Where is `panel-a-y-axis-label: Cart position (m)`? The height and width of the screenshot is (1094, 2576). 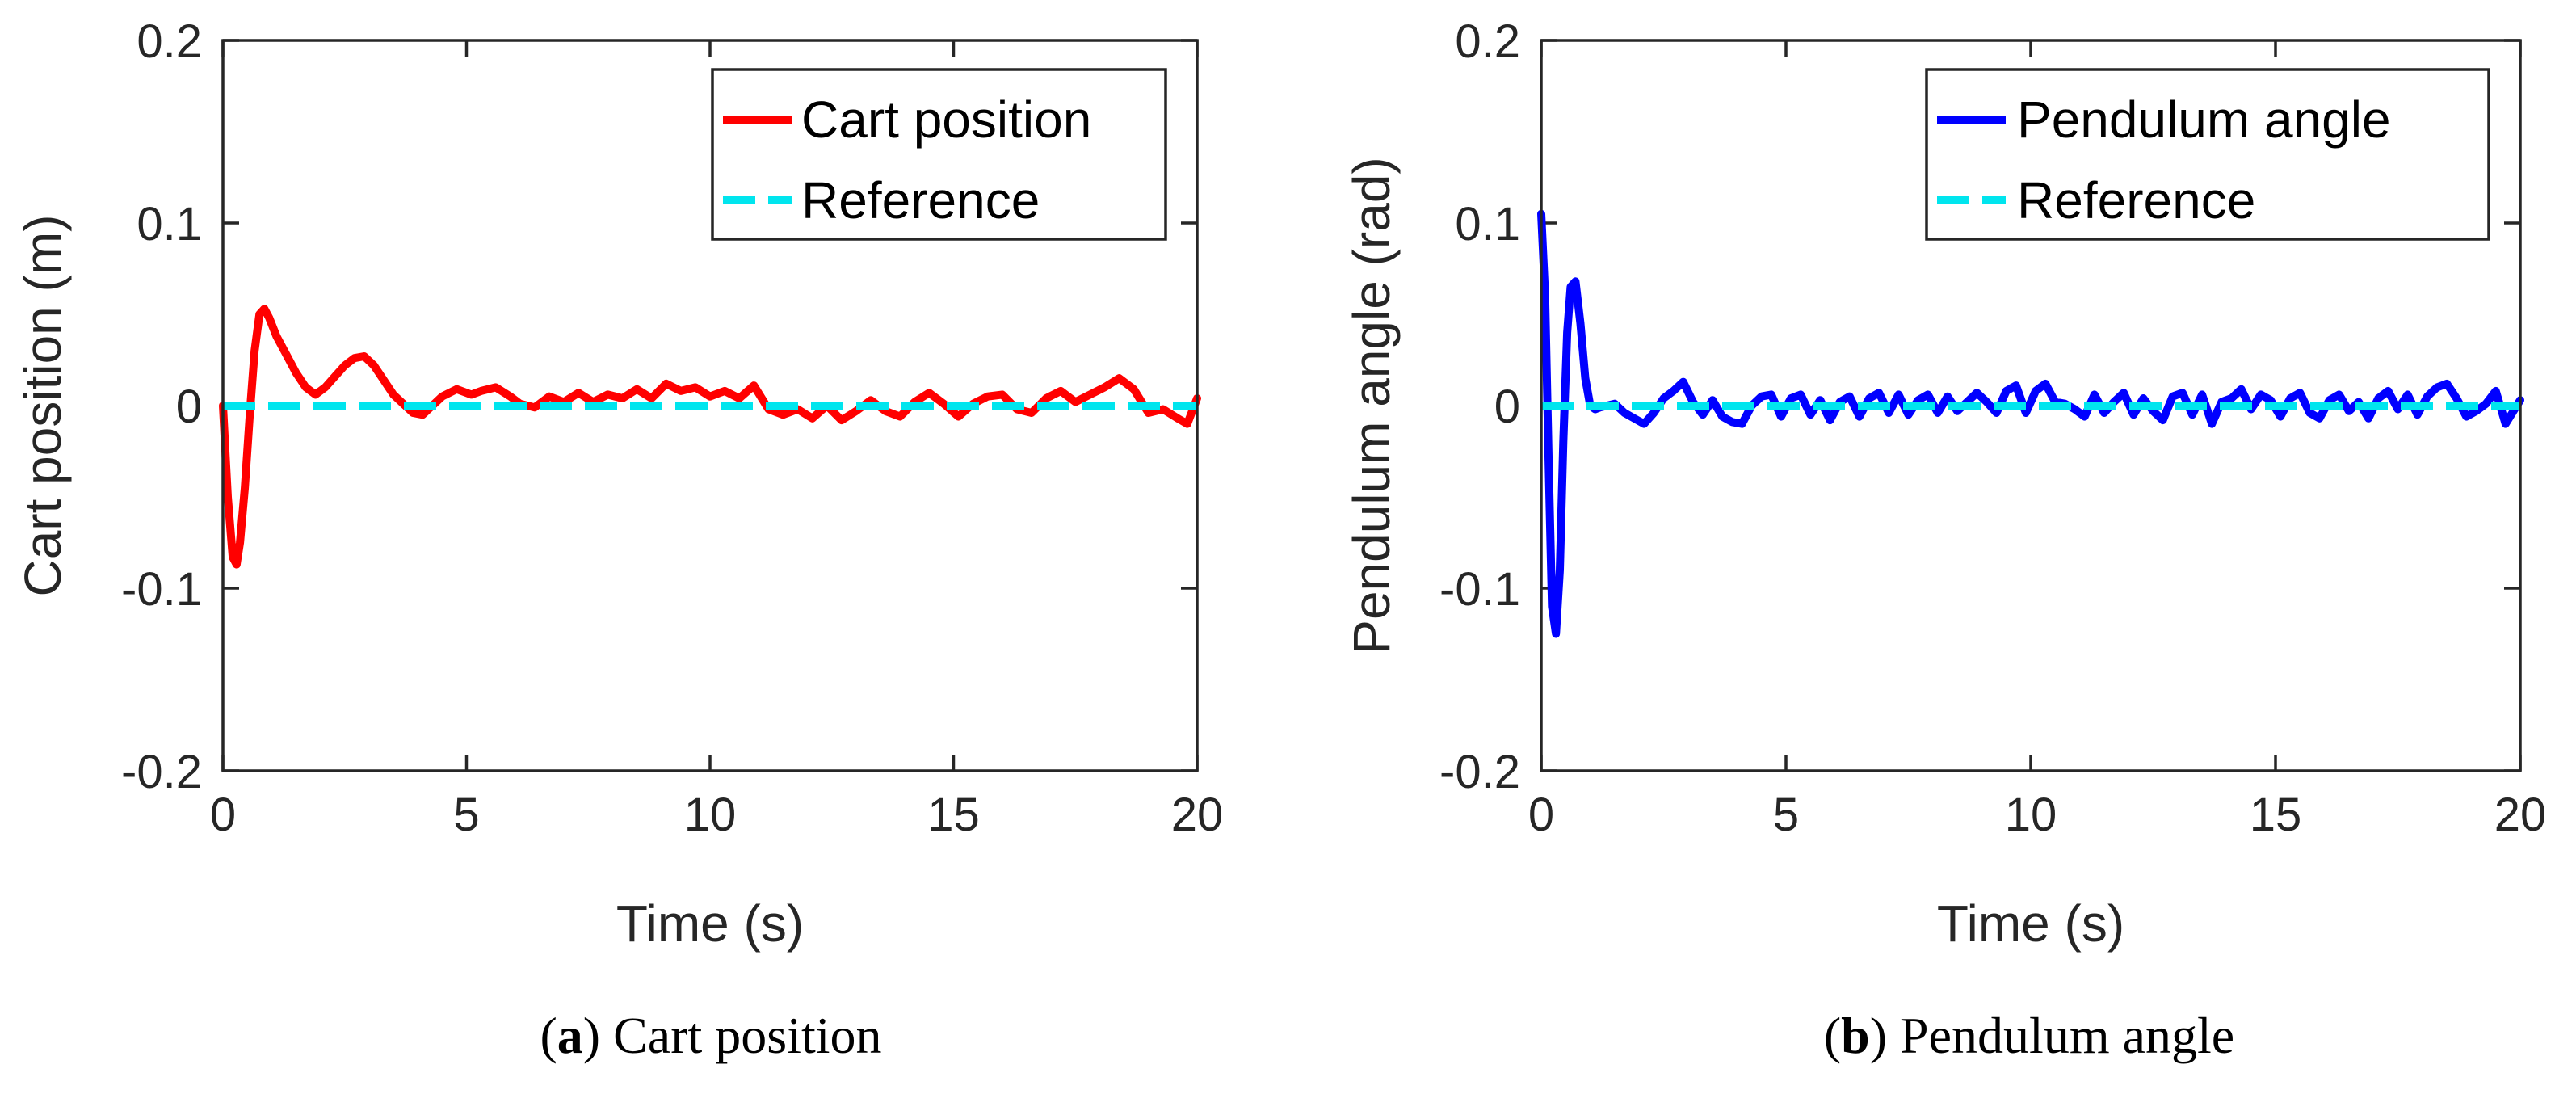
panel-a-y-axis-label: Cart position (m) is located at coordinates (43, 406).